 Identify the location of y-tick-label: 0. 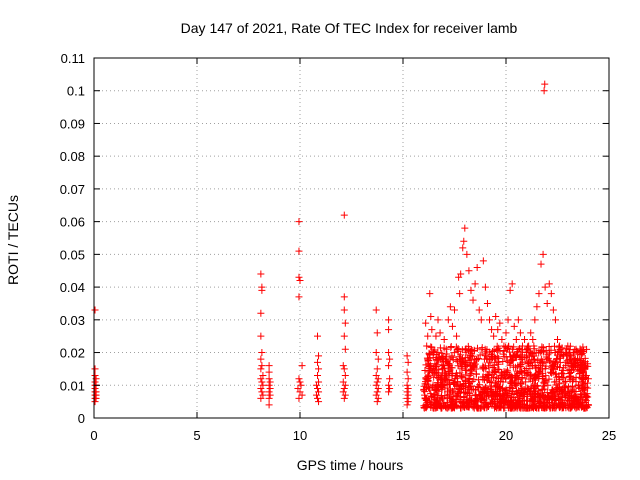
(81, 418).